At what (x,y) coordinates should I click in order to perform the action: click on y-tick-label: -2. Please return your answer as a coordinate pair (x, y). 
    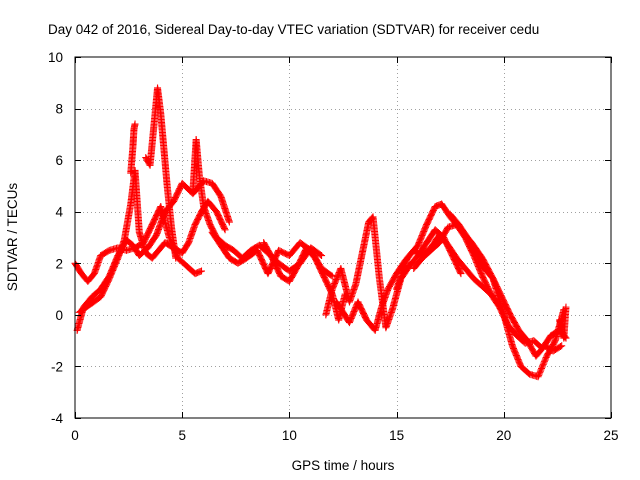
    Looking at the image, I should click on (57, 366).